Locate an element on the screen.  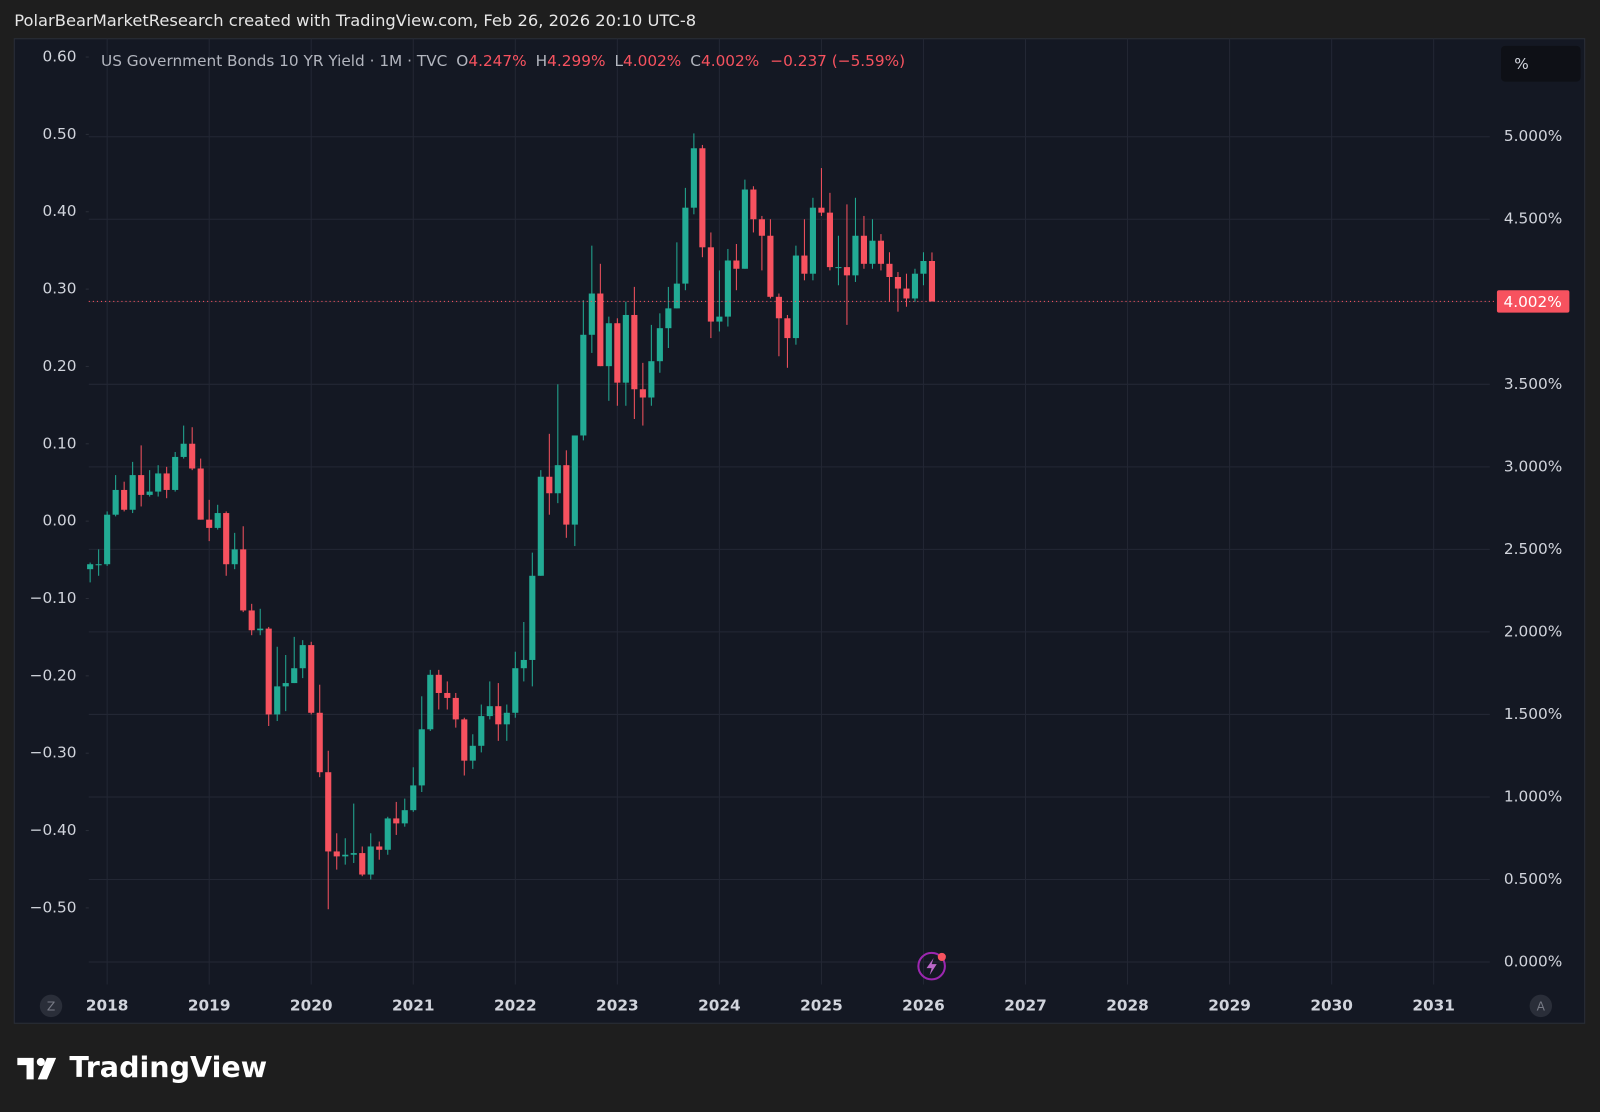
x-tick-label: 2030 is located at coordinates (1331, 1005).